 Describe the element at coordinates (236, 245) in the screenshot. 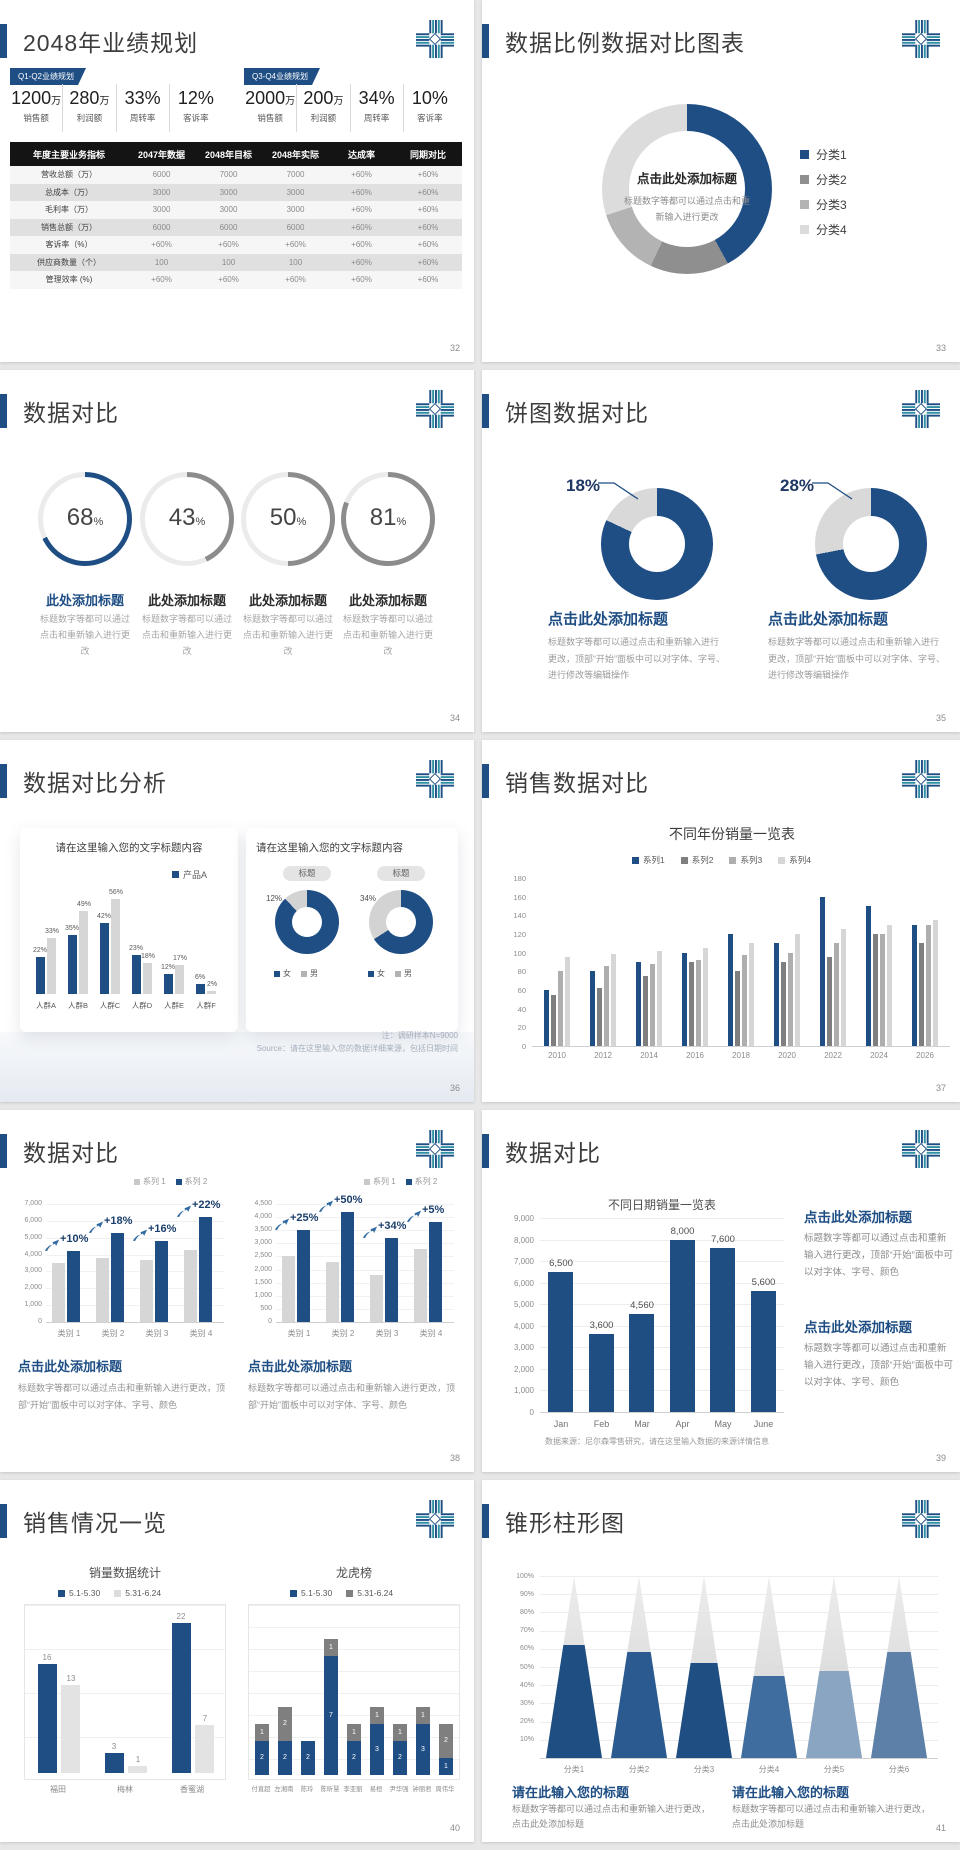

I see `table-row: 客诉率（%） +60% +60% +60% +60% +60%` at that location.